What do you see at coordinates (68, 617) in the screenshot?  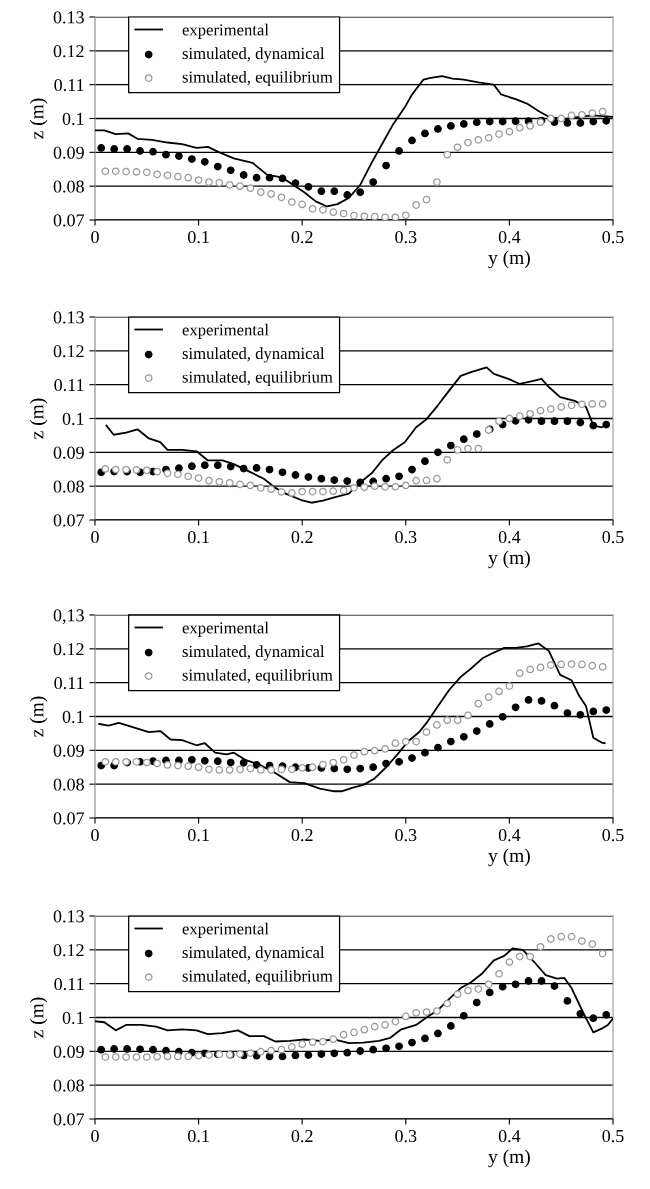 I see `y-tick-label: 0,13` at bounding box center [68, 617].